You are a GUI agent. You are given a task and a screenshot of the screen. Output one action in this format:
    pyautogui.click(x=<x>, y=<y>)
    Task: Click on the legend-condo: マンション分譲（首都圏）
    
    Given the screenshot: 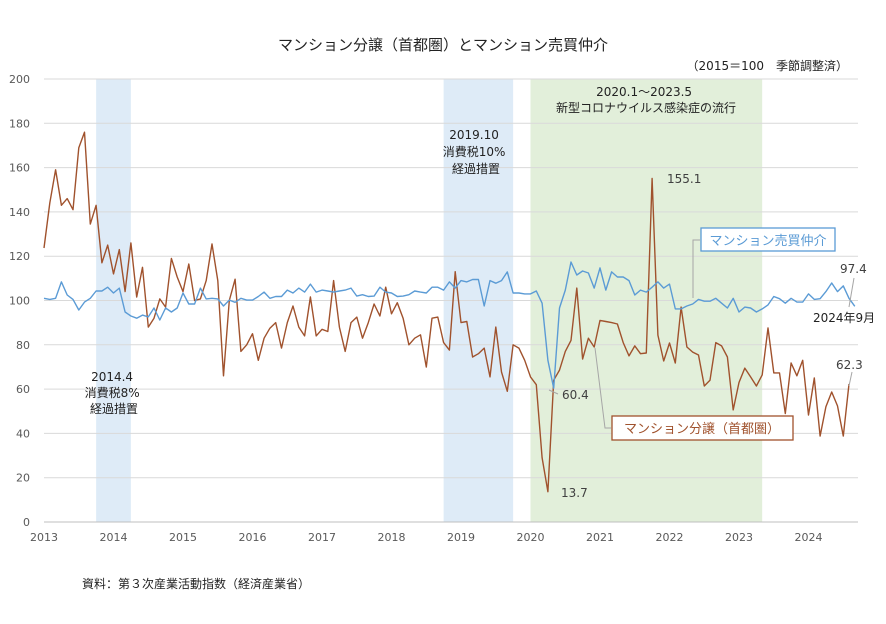 What is the action you would take?
    pyautogui.click(x=702, y=428)
    